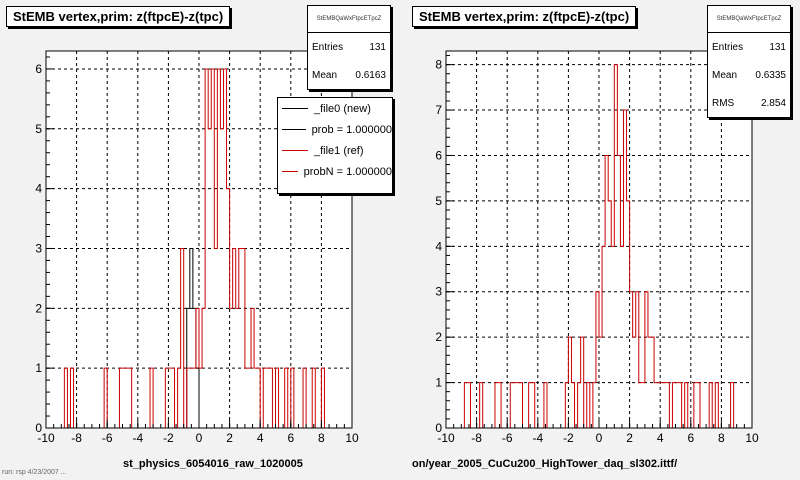 Image resolution: width=800 pixels, height=480 pixels. What do you see at coordinates (38, 189) in the screenshot?
I see `left-y-tick-label: 4` at bounding box center [38, 189].